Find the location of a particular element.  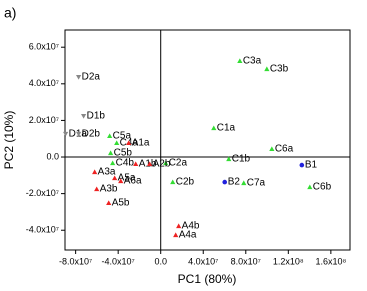

point-label: D1b is located at coordinates (96, 116).